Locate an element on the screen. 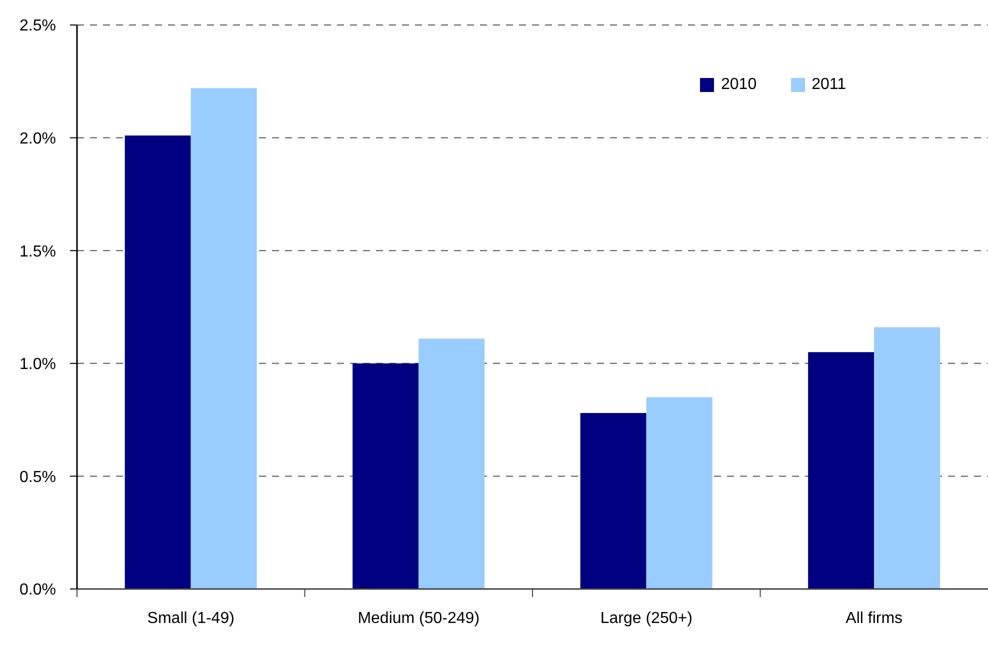  x-tick-label: Medium (50-249) is located at coordinates (419, 618).